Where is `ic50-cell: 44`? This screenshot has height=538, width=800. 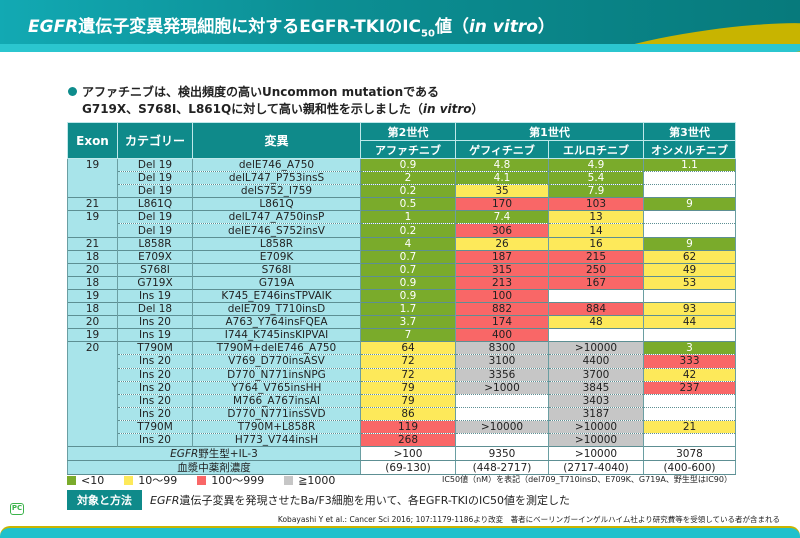
ic50-cell: 44 is located at coordinates (689, 322).